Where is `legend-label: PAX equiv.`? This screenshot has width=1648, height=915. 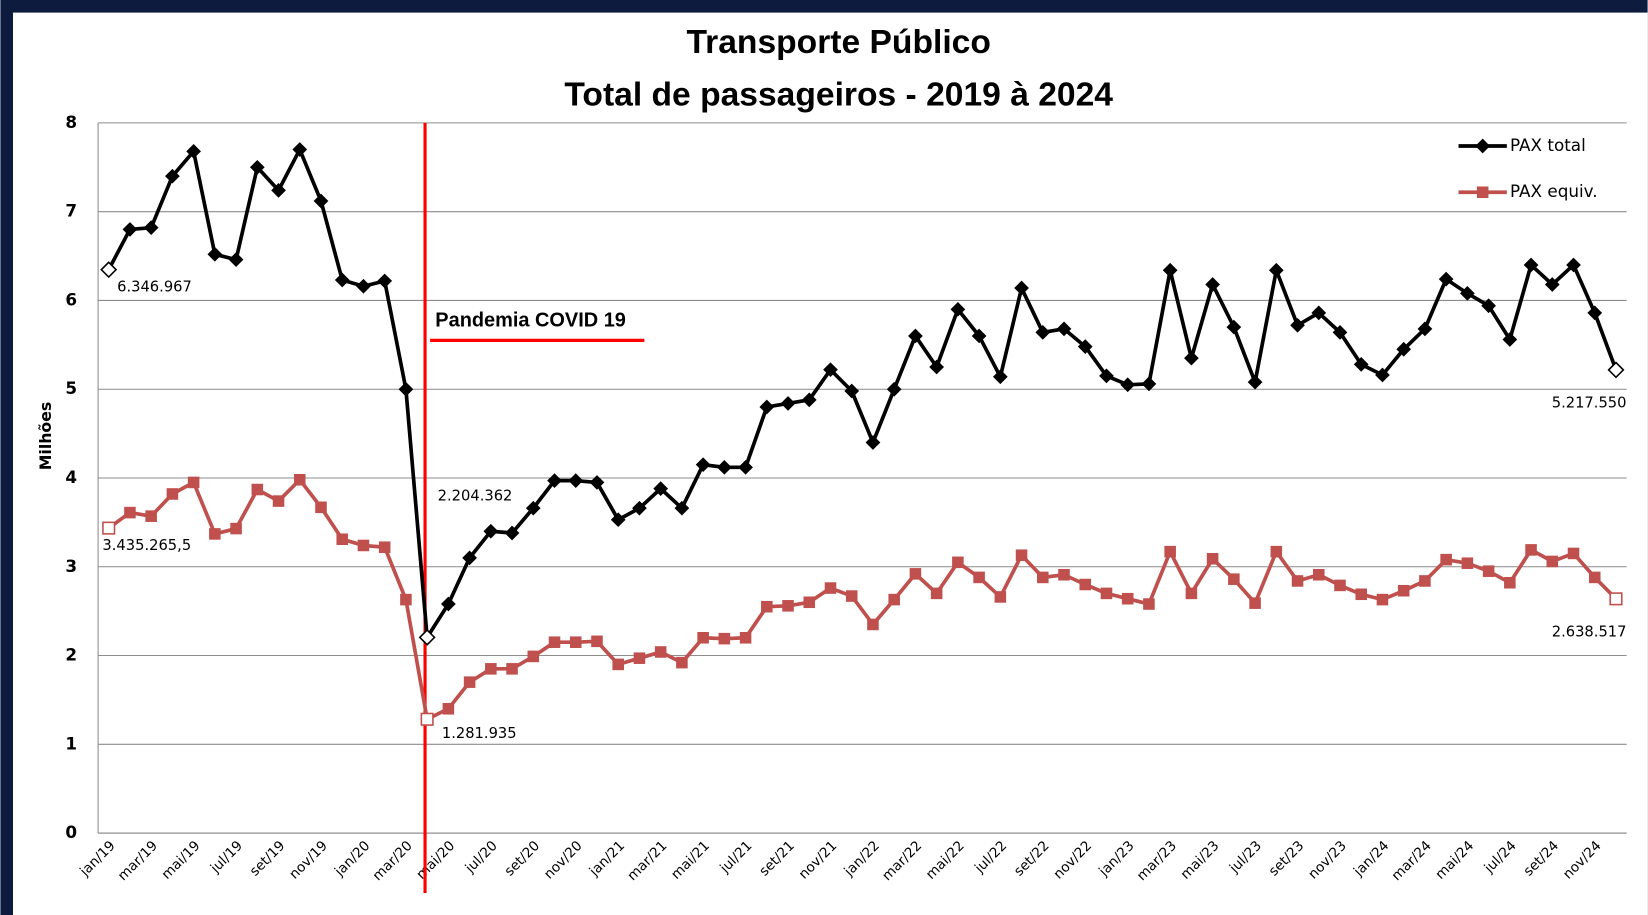 legend-label: PAX equiv. is located at coordinates (1554, 191).